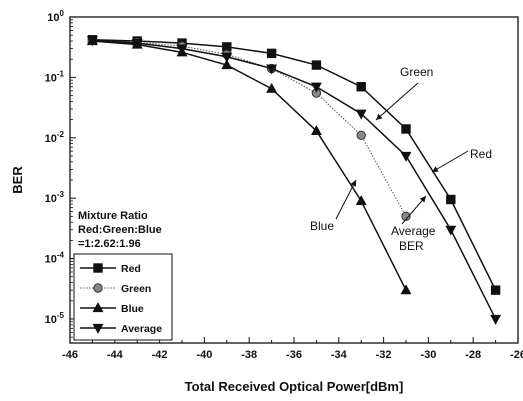 Image resolution: width=523 pixels, height=401 pixels. What do you see at coordinates (411, 246) in the screenshot?
I see `callout-label: BER` at bounding box center [411, 246].